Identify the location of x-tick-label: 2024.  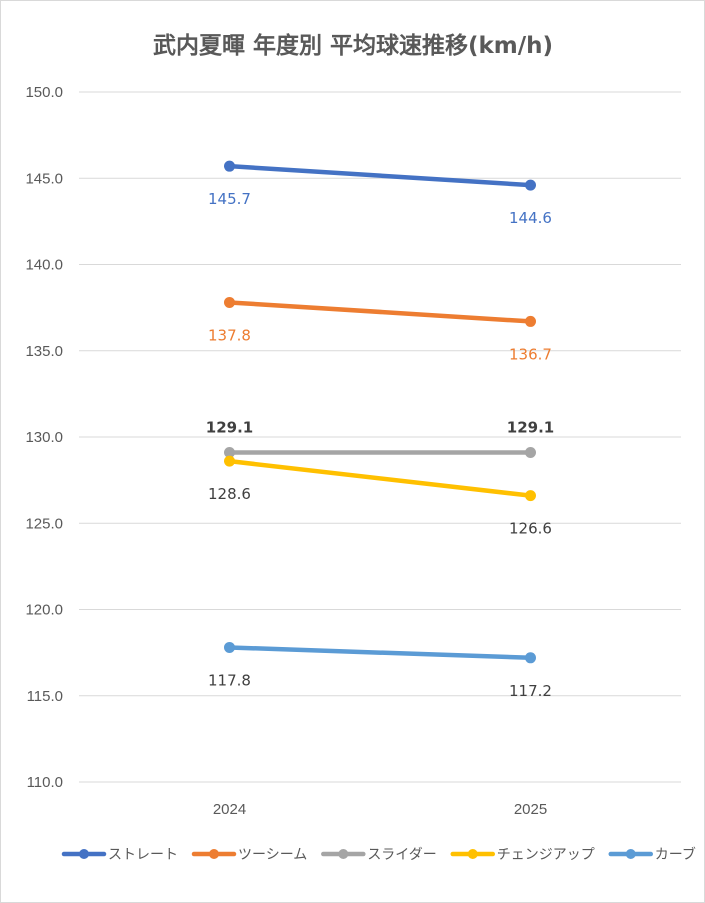
(229, 809).